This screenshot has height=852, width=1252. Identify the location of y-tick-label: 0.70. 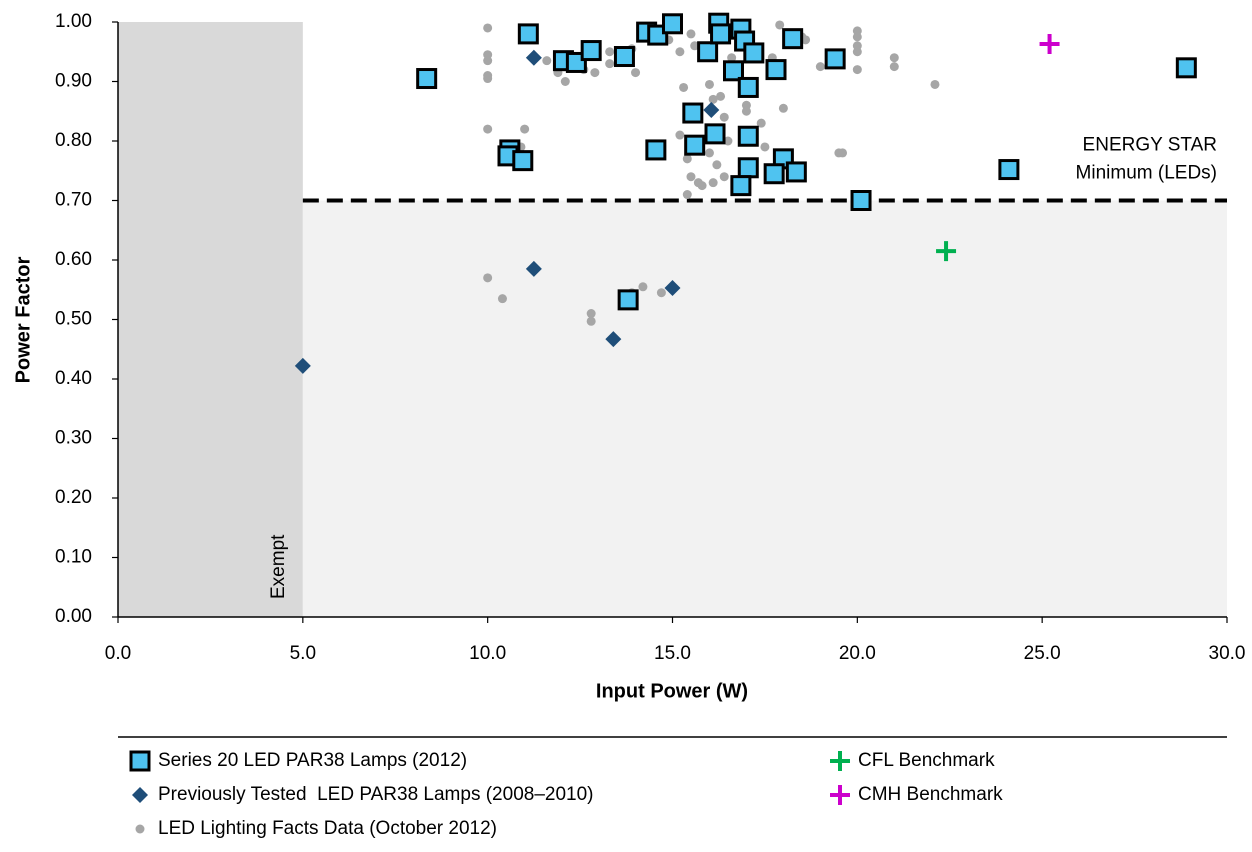
(73, 200).